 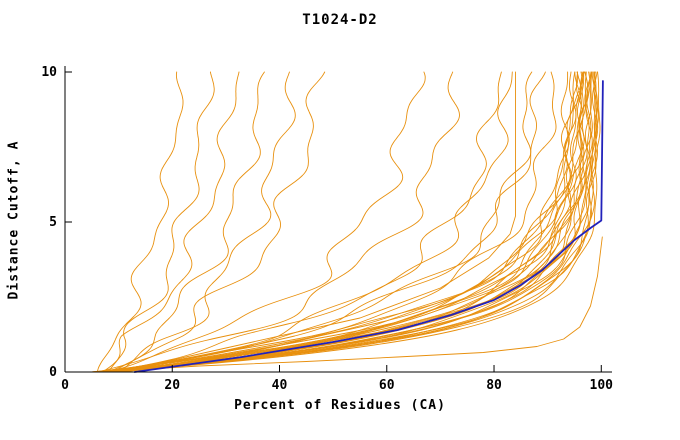 What do you see at coordinates (49, 72) in the screenshot?
I see `svg-text: 10` at bounding box center [49, 72].